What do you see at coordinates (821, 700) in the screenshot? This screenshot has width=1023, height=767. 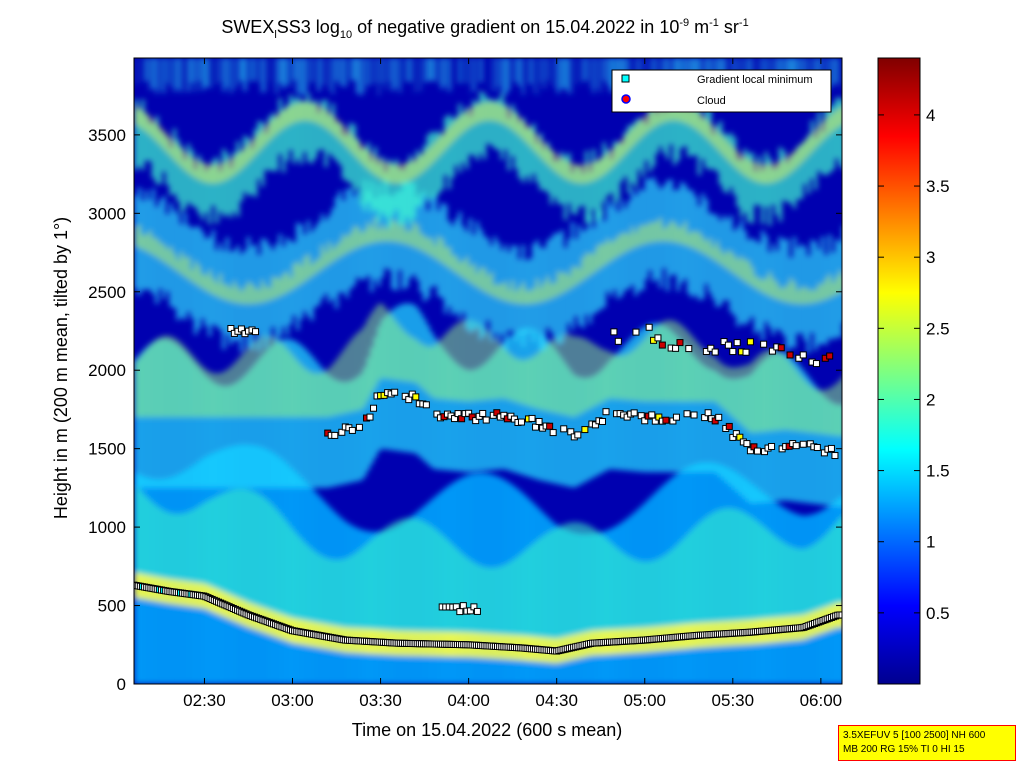 I see `x-tick-label: 06:00` at bounding box center [821, 700].